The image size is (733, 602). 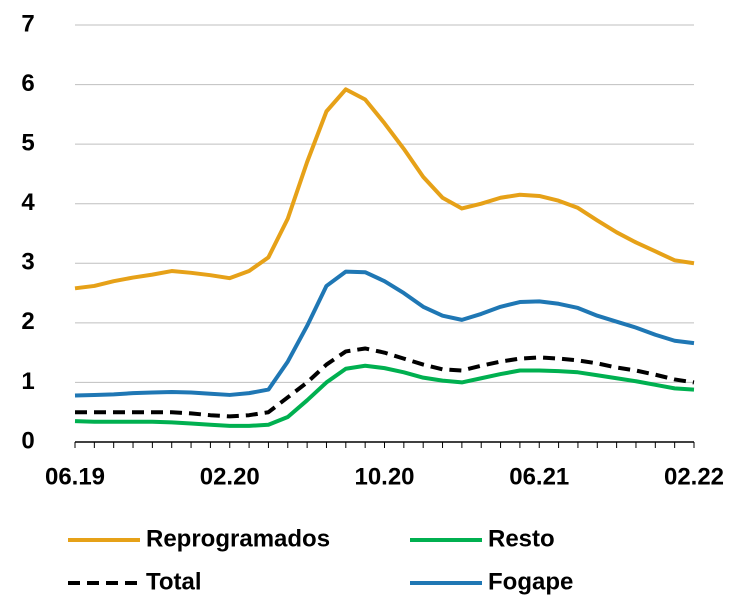 What do you see at coordinates (539, 476) in the screenshot?
I see `x-tick-label: 06.21` at bounding box center [539, 476].